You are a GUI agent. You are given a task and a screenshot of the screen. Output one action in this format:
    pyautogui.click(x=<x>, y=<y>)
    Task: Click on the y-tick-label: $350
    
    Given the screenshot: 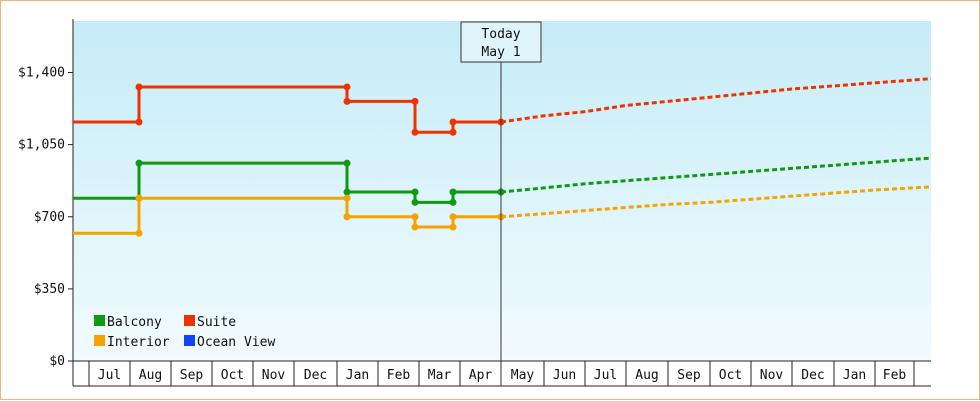 What is the action you would take?
    pyautogui.click(x=49, y=289)
    